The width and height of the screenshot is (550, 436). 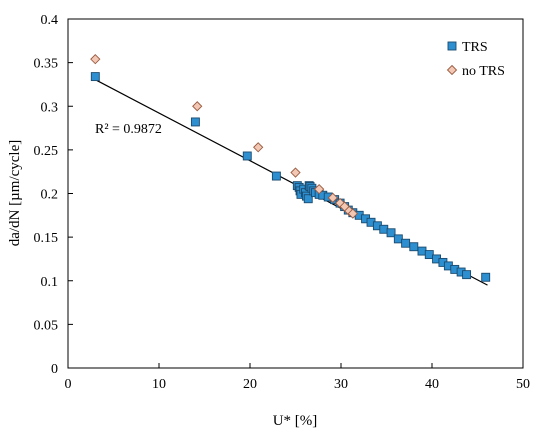 I want to click on legend-marker-trs, so click(x=452, y=46).